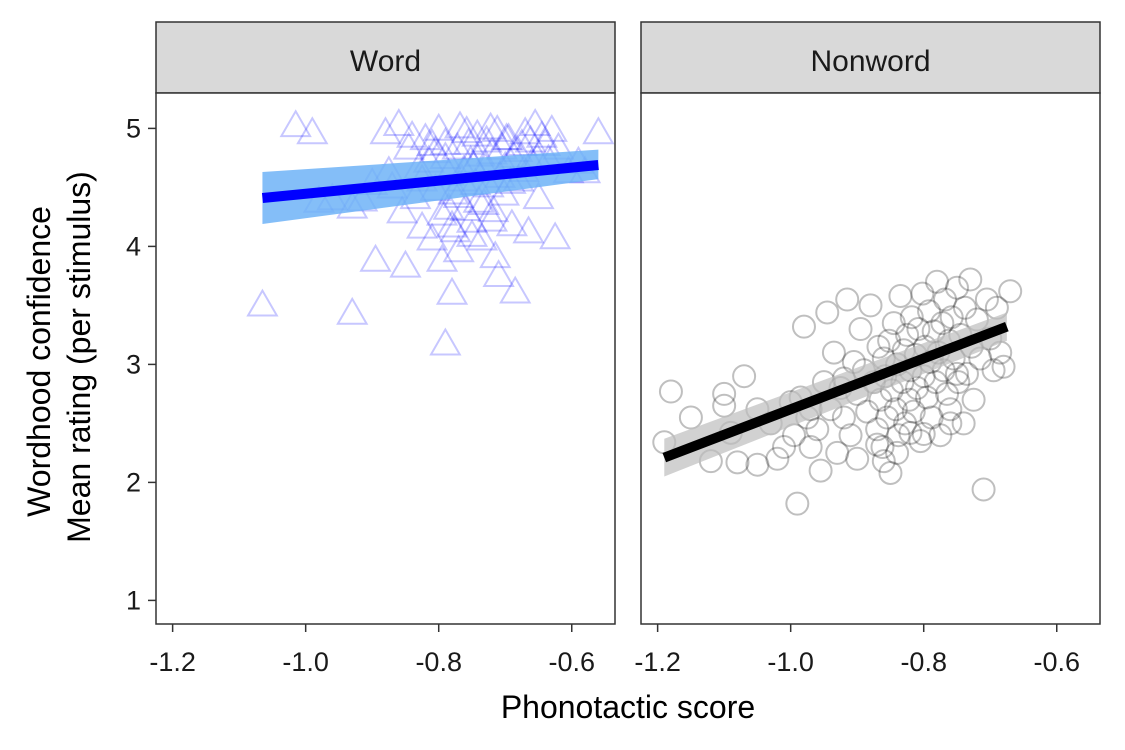 This screenshot has height=750, width=1125. What do you see at coordinates (39, 361) in the screenshot?
I see `y-axis-title-line-1: Wordhood confidence` at bounding box center [39, 361].